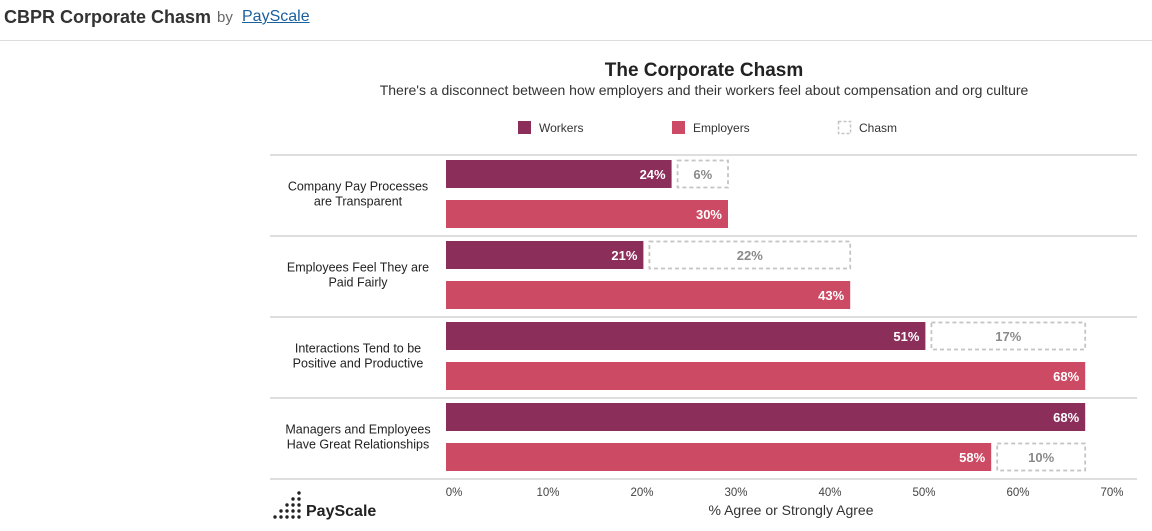 The height and width of the screenshot is (531, 1152). I want to click on page-header: CBPR Corporate Chasm by PayScale, so click(576, 20).